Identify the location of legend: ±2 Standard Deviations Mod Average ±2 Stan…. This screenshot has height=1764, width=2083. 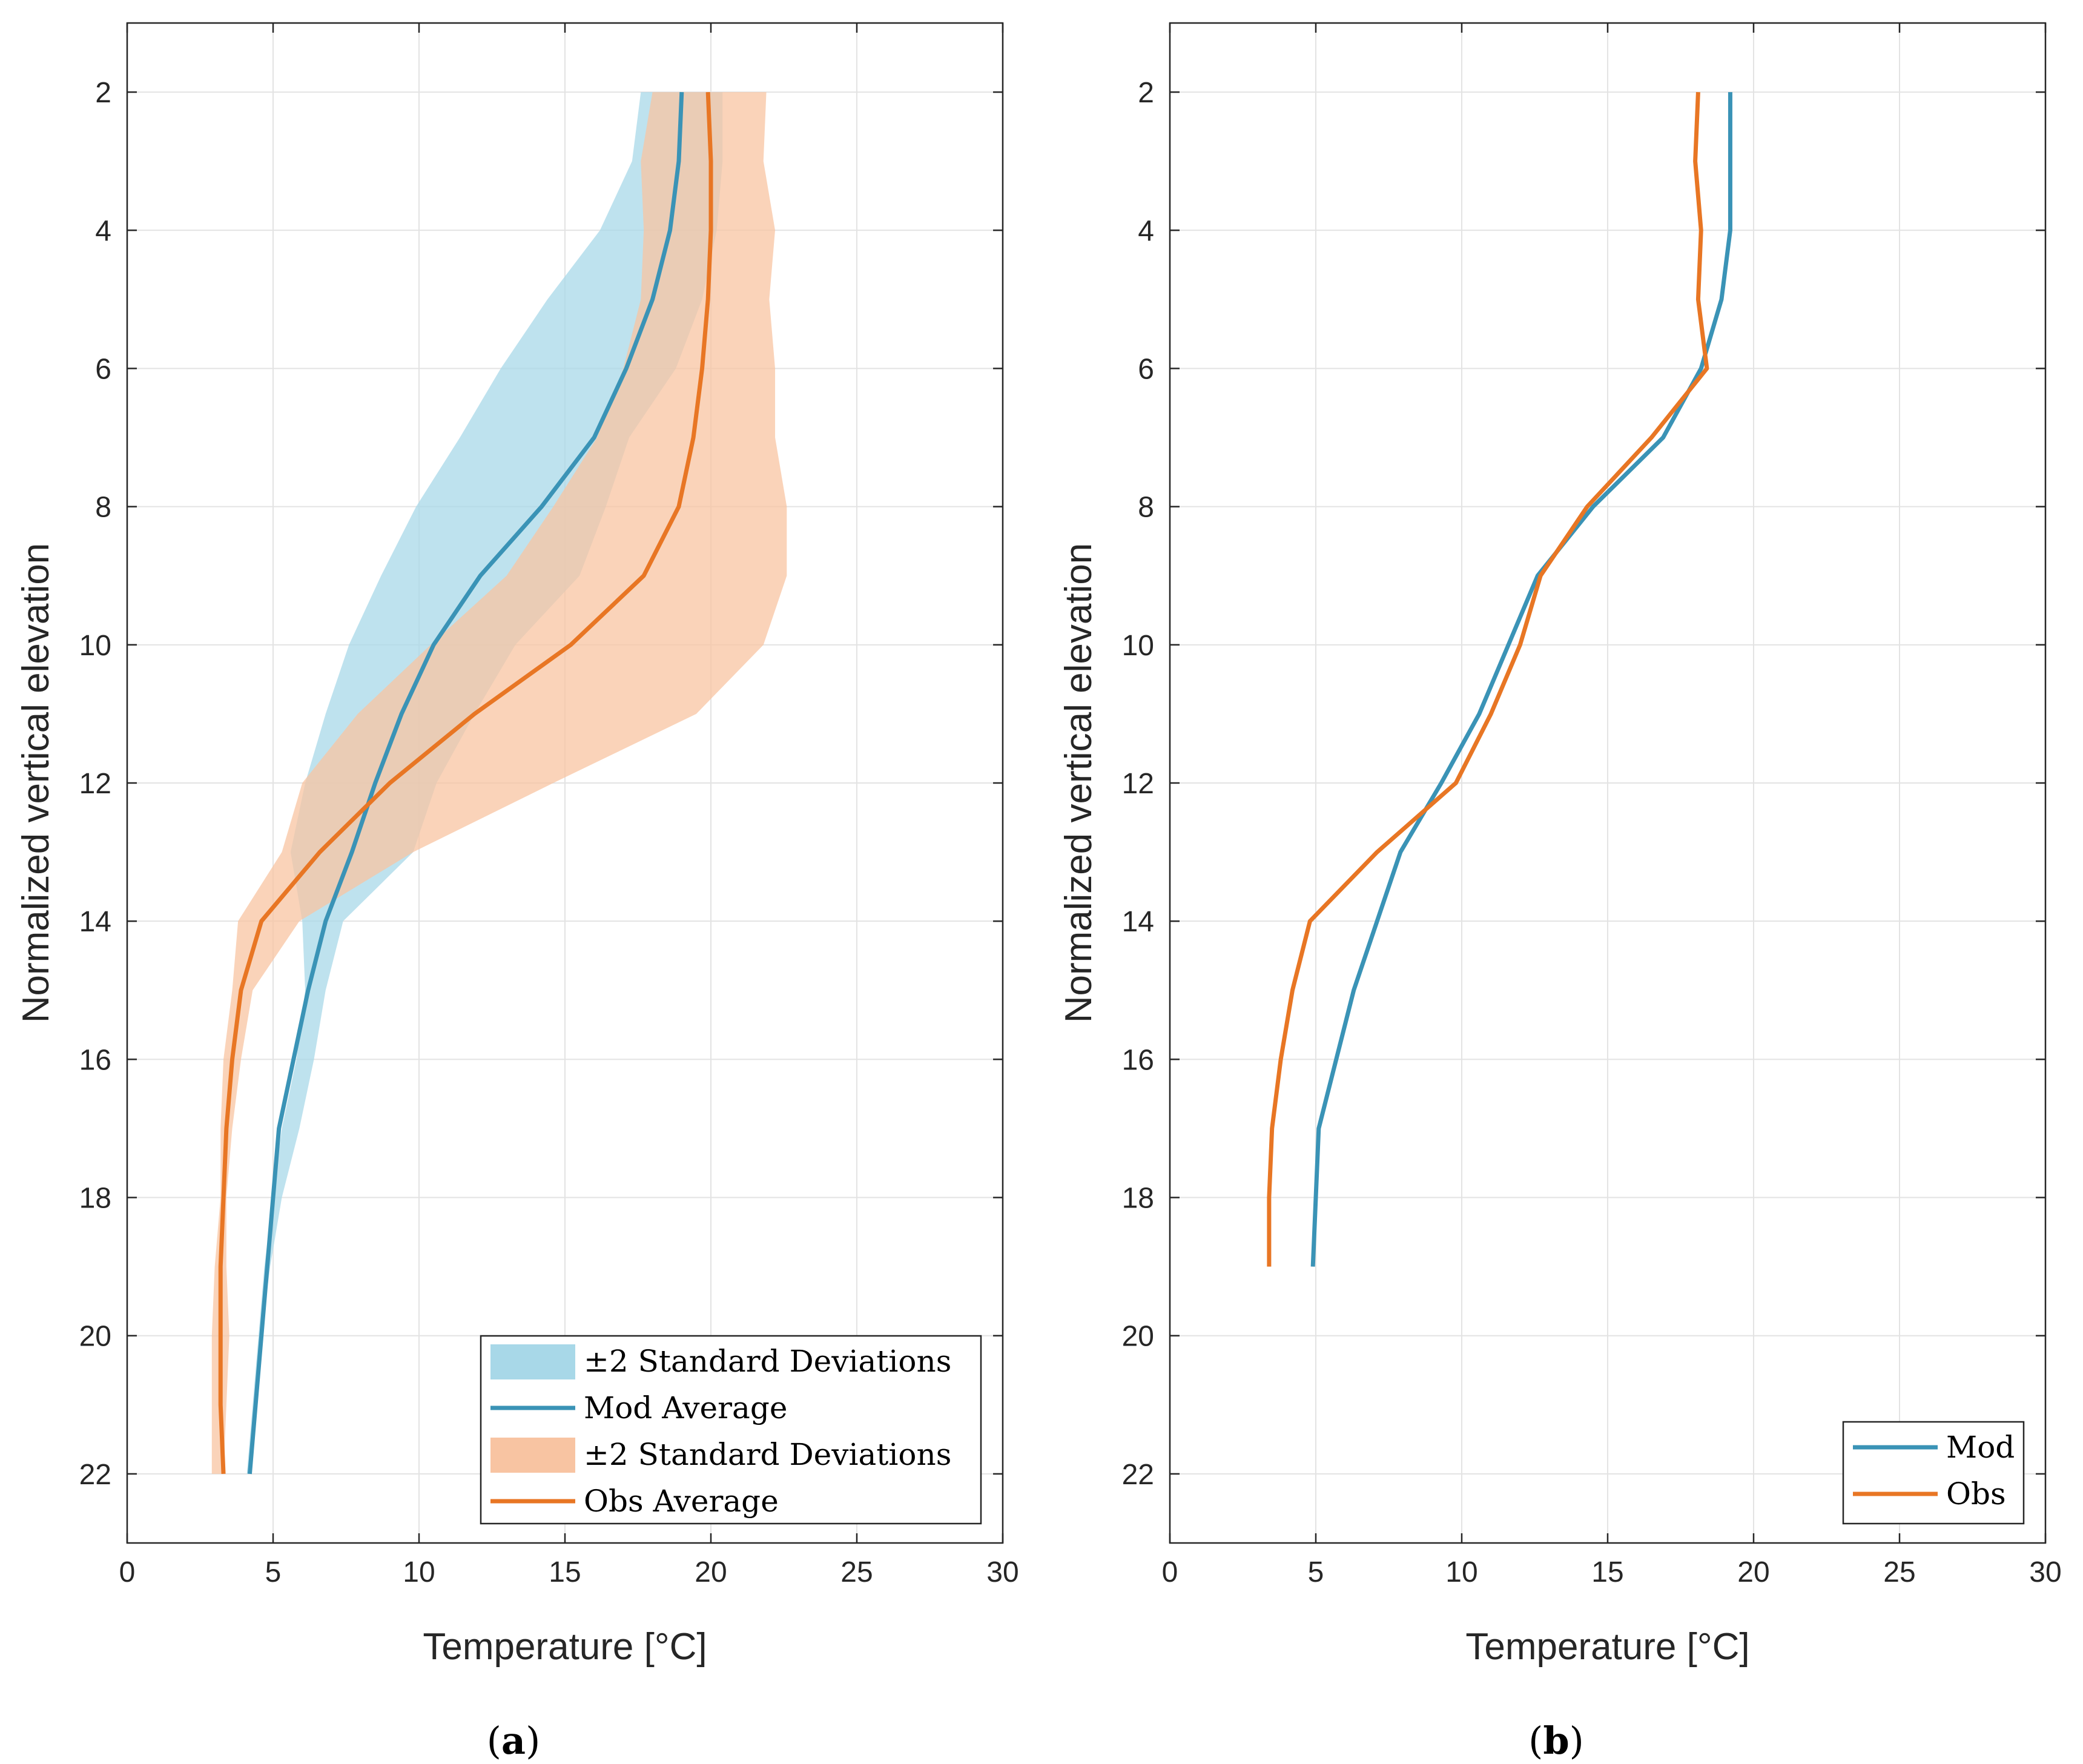
(731, 1430).